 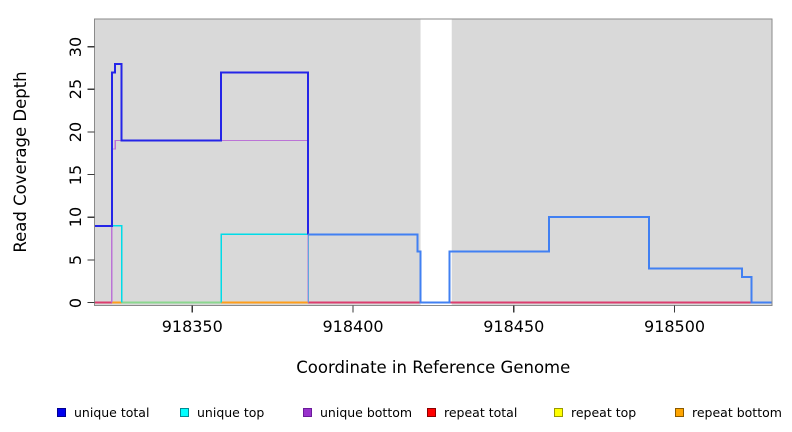 I want to click on legend-item-repeat-top: repeat top, so click(x=595, y=412).